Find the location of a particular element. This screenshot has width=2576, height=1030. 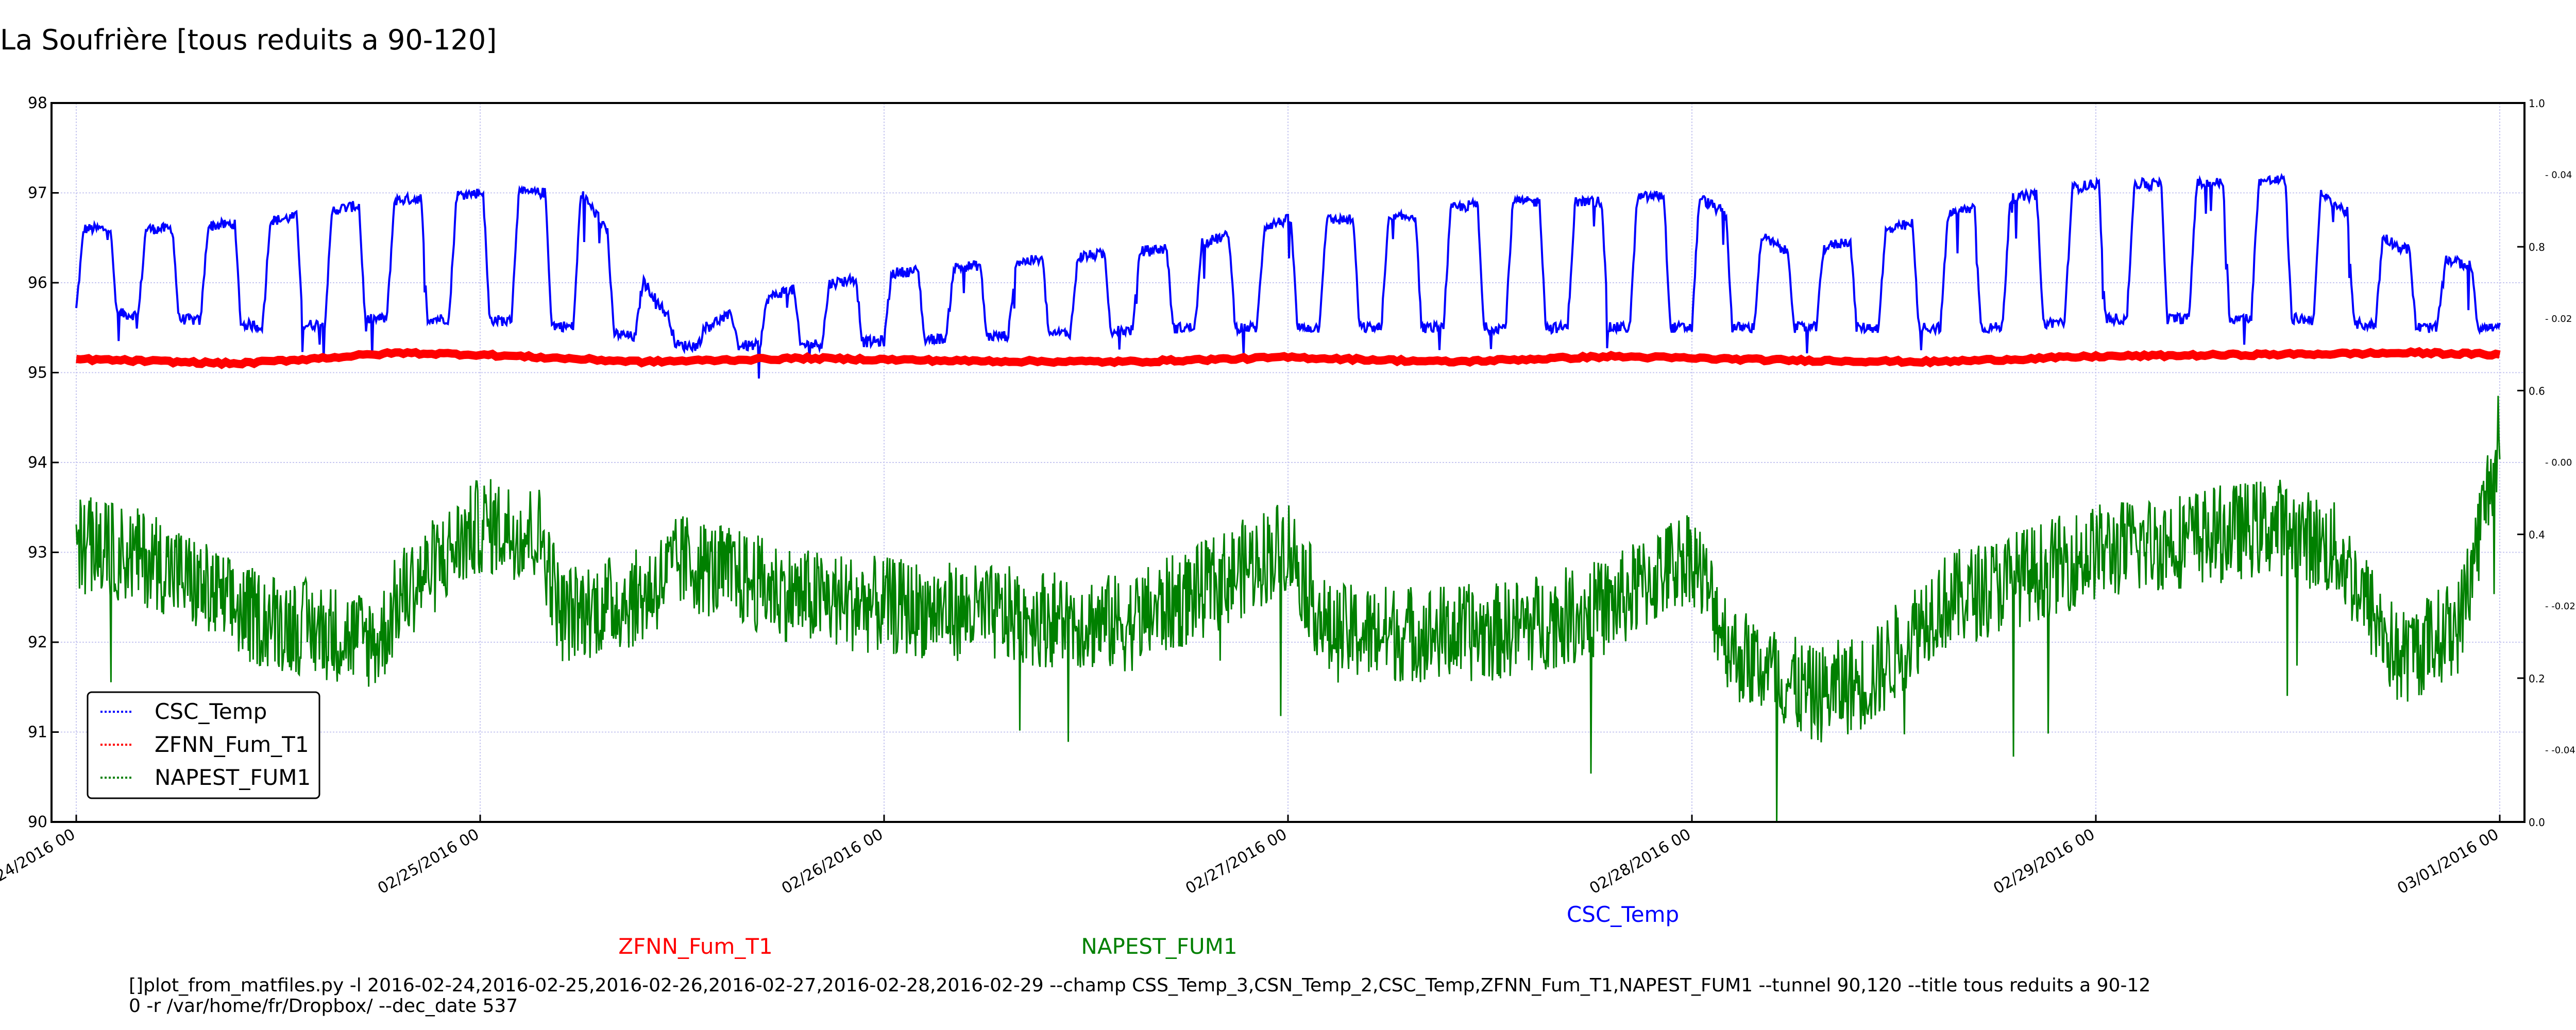

series-zfnn-fum-t1 is located at coordinates (1288, 358).